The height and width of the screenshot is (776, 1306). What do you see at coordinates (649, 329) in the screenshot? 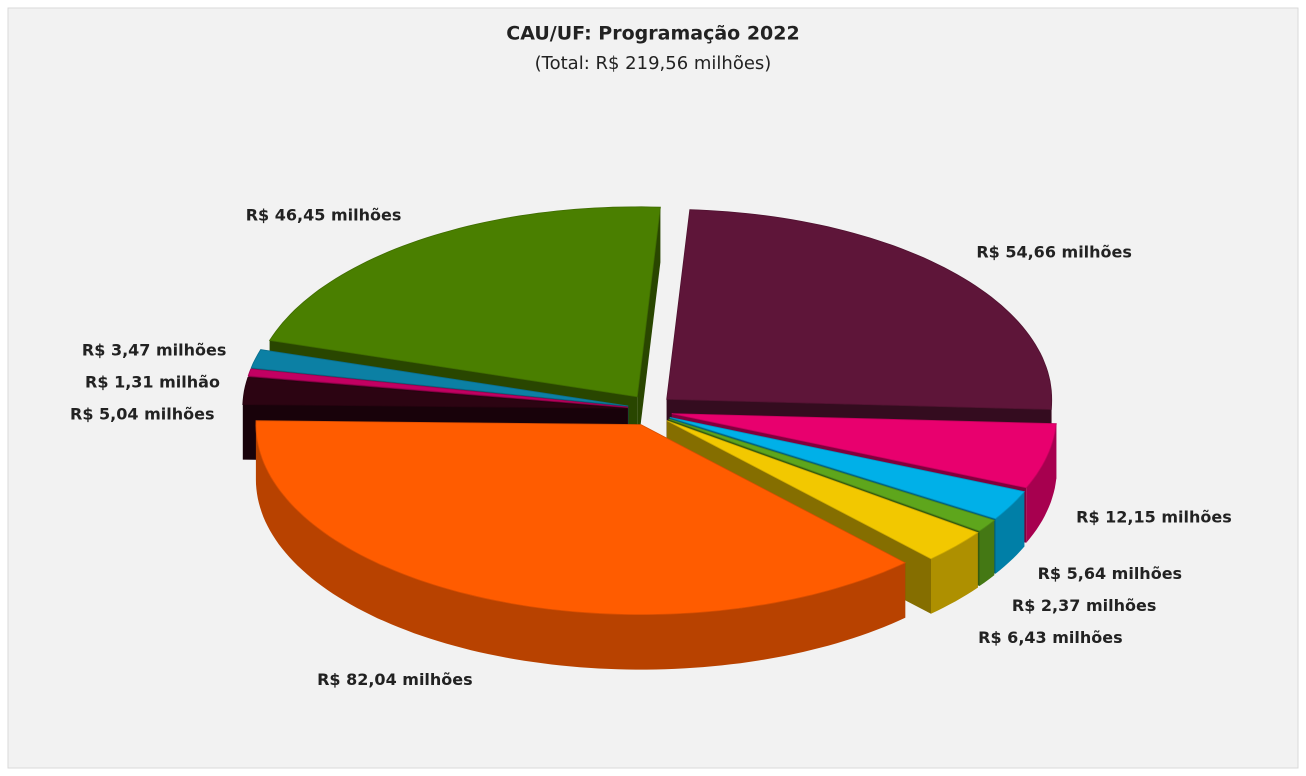
I see `slice-edge` at bounding box center [649, 329].